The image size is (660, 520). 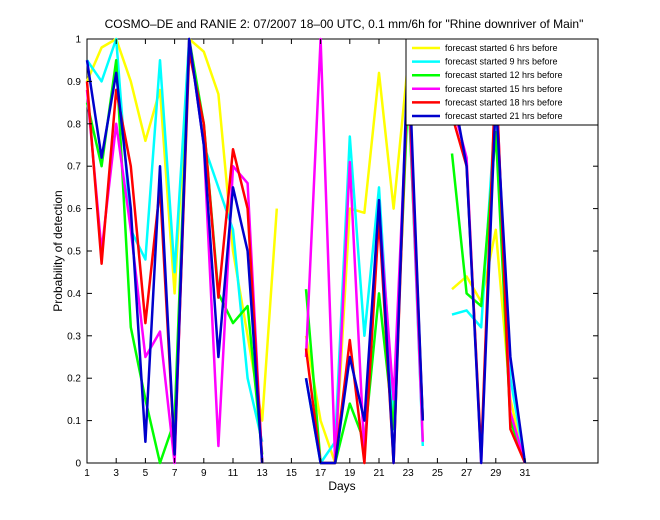 I want to click on x-tick-label: 5, so click(x=146, y=473).